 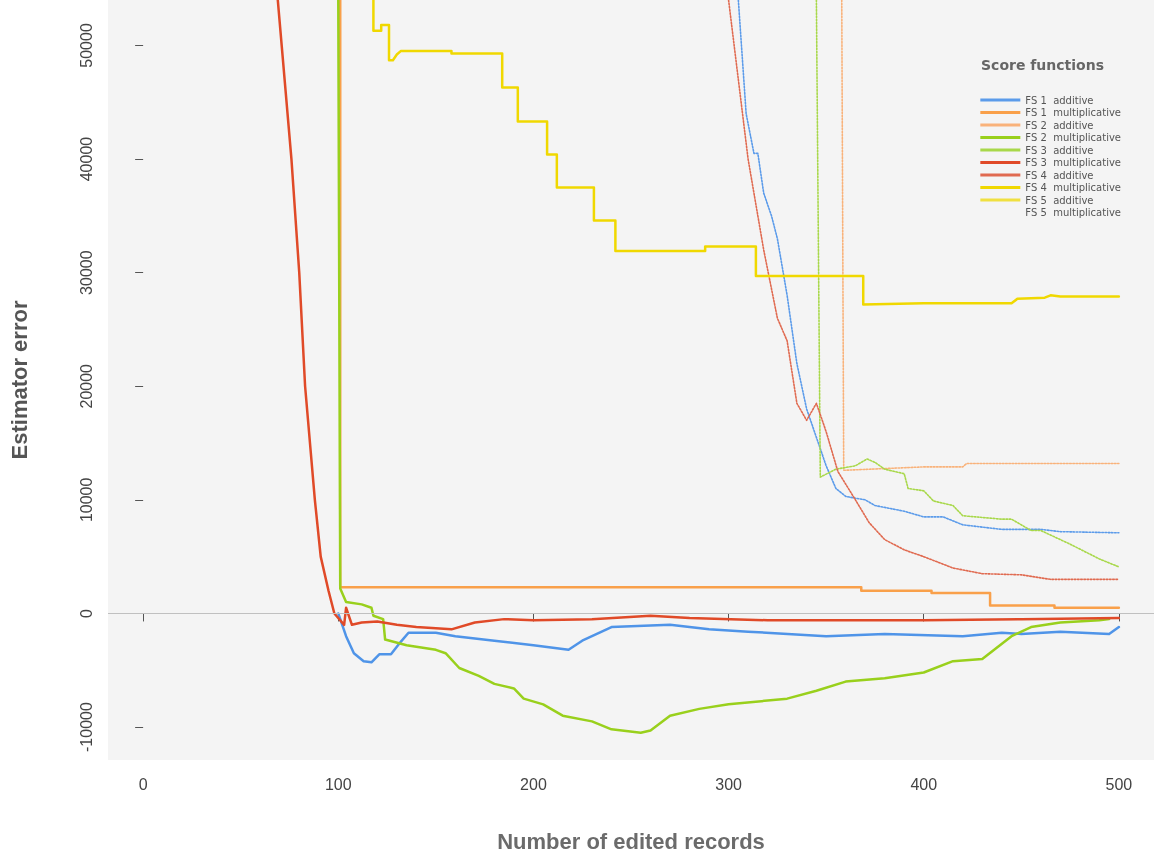 I want to click on text: FS 5 multiplicative, so click(x=1073, y=212).